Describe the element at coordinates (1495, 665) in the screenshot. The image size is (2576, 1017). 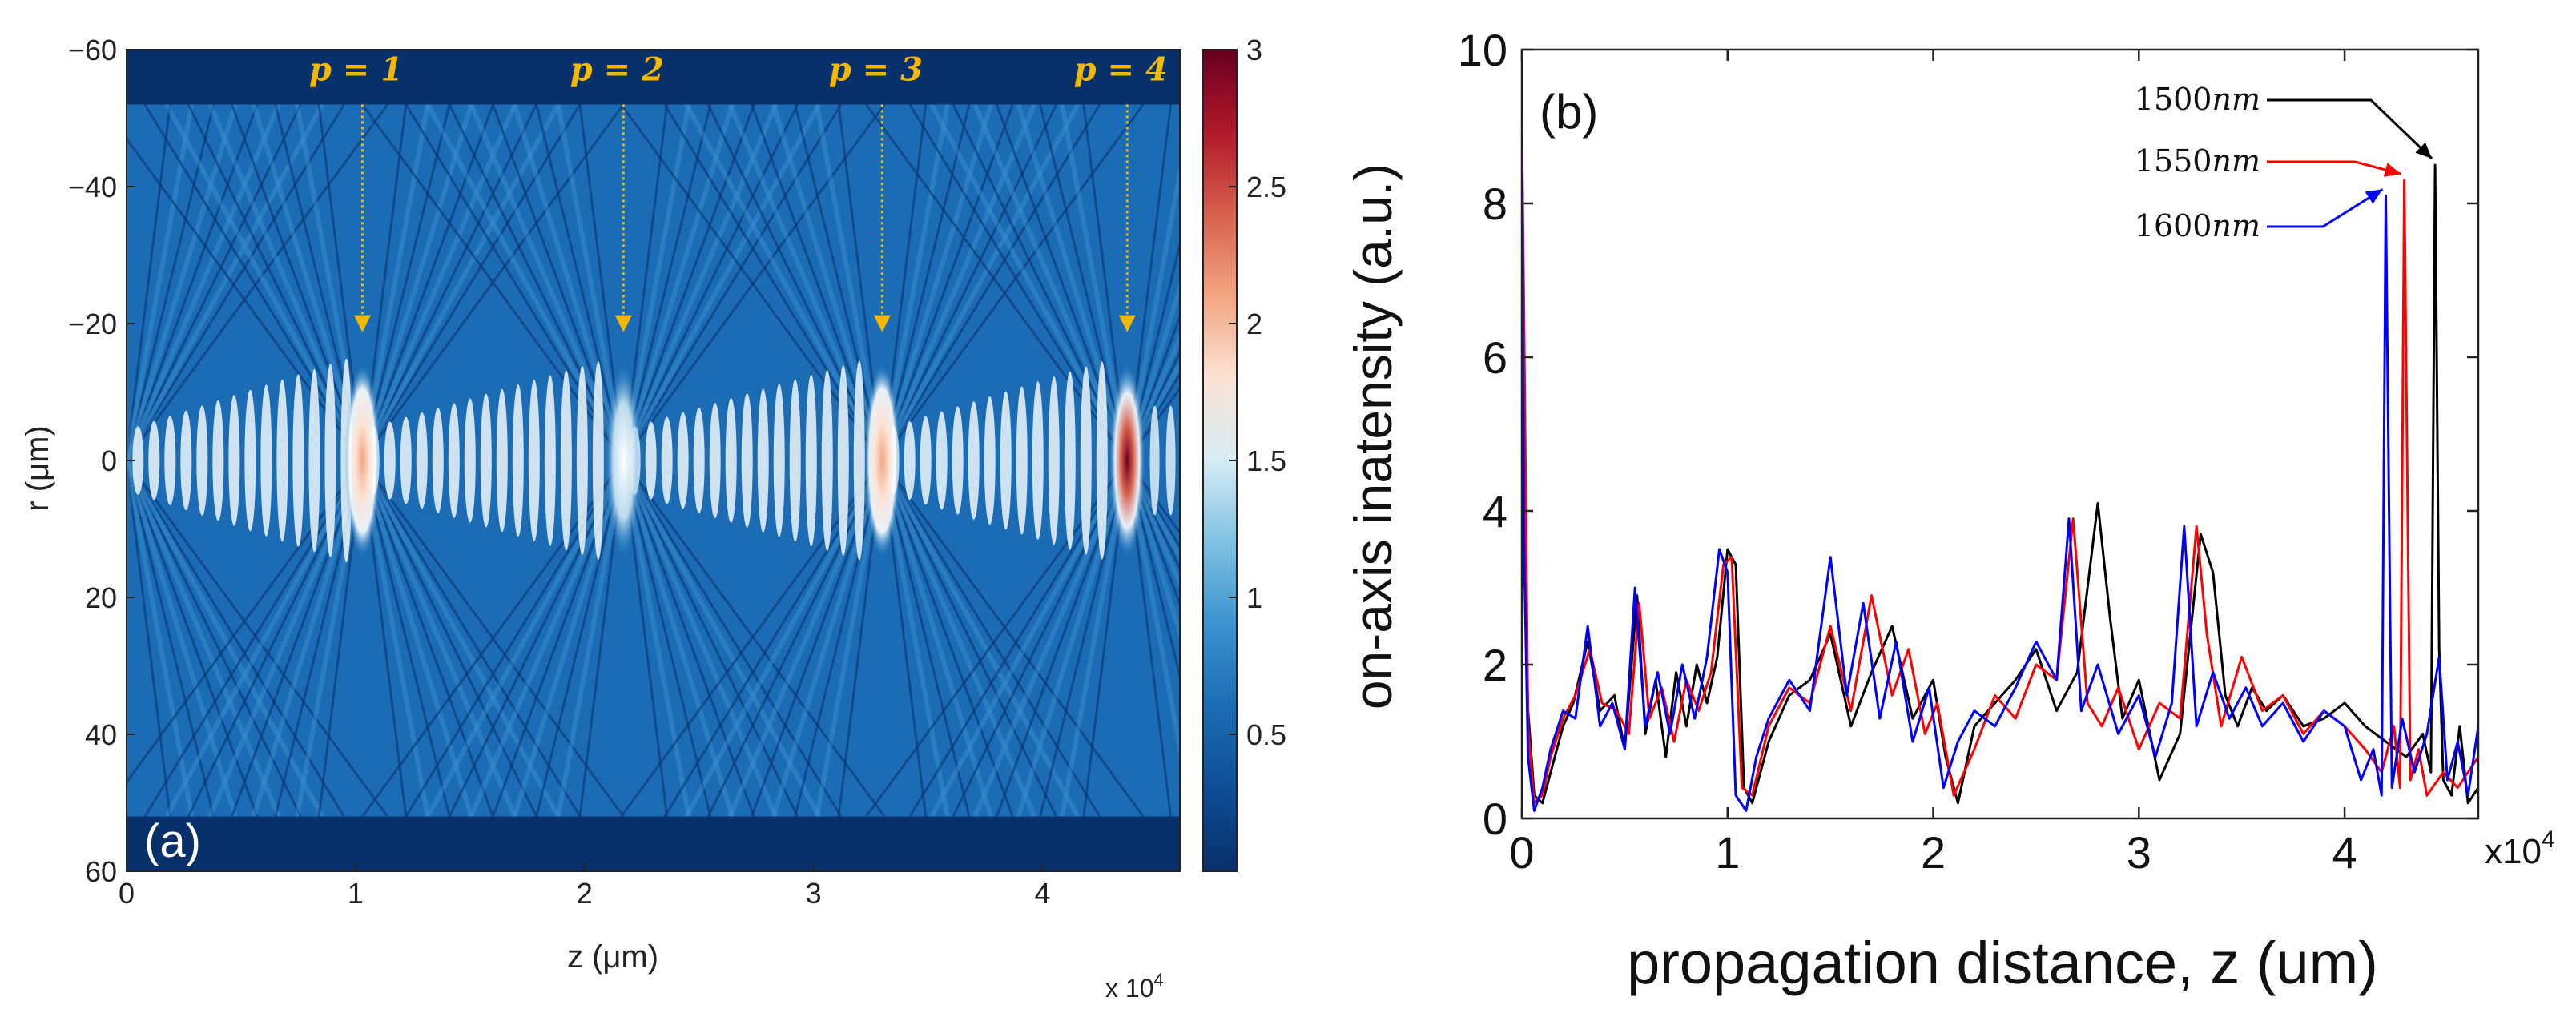
I see `y-tick-label: 2` at that location.